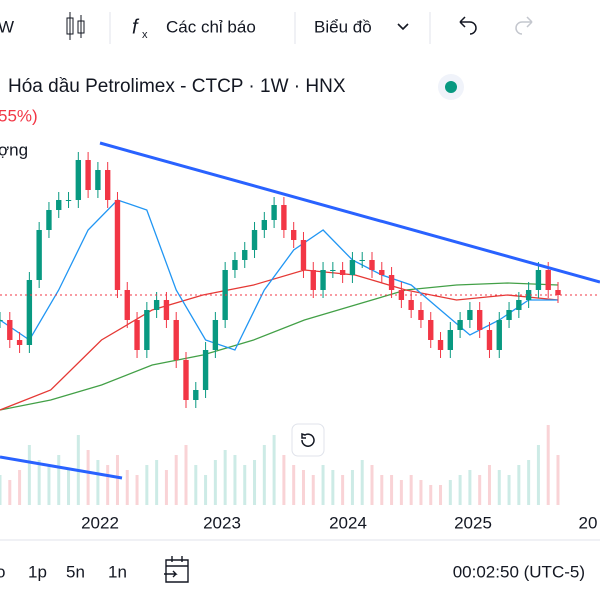  Describe the element at coordinates (75, 26) in the screenshot. I see `candle-icon` at that location.